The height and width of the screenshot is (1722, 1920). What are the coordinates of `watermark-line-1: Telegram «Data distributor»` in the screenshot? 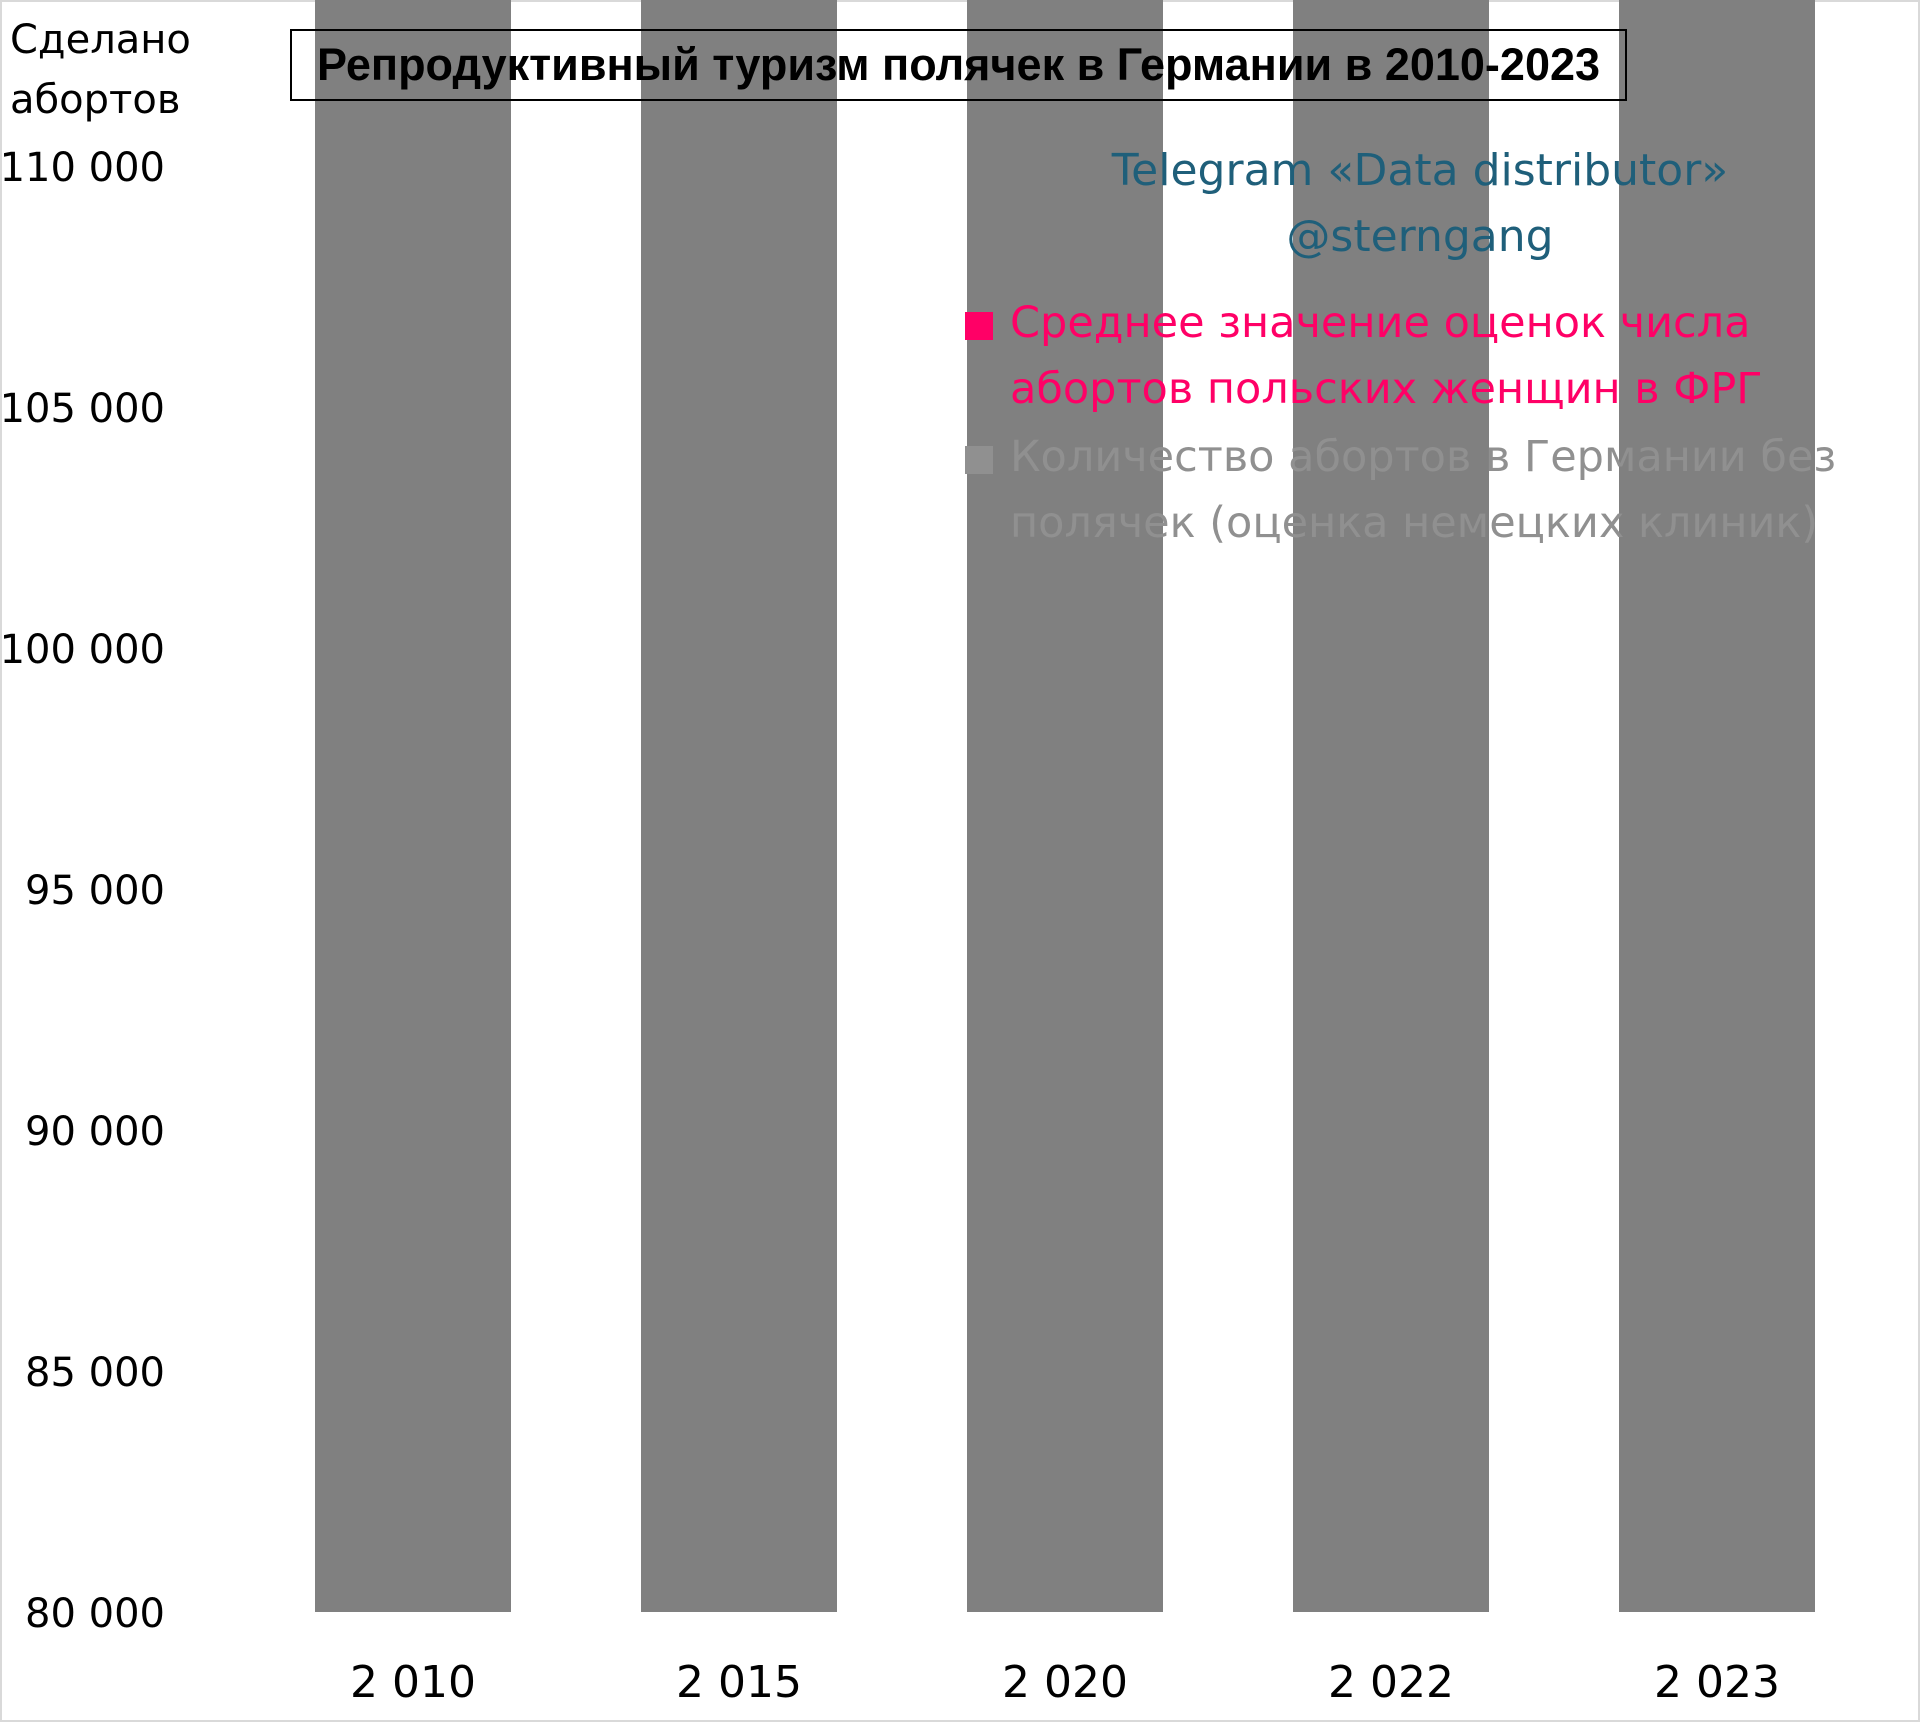 It's located at (1420, 170).